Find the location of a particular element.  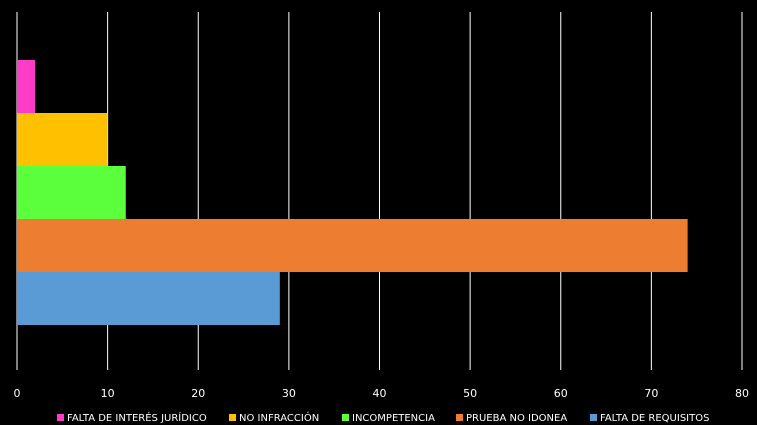

x-tick-label: 10 is located at coordinates (108, 393).